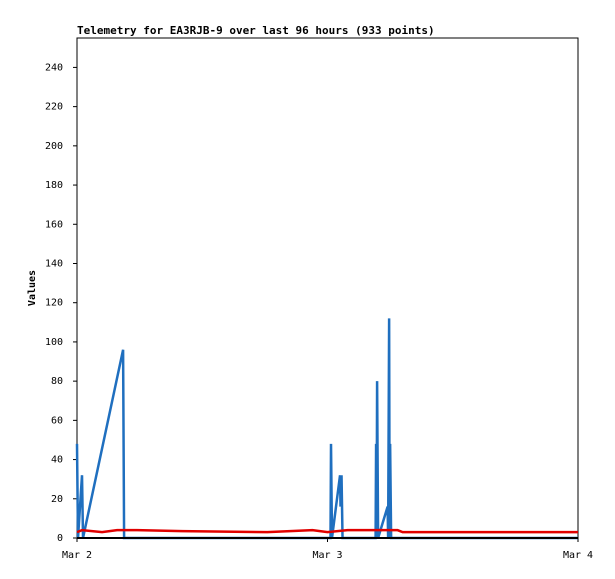 The width and height of the screenshot is (615, 579). What do you see at coordinates (327, 555) in the screenshot?
I see `x-tick-label: Mar 3` at bounding box center [327, 555].